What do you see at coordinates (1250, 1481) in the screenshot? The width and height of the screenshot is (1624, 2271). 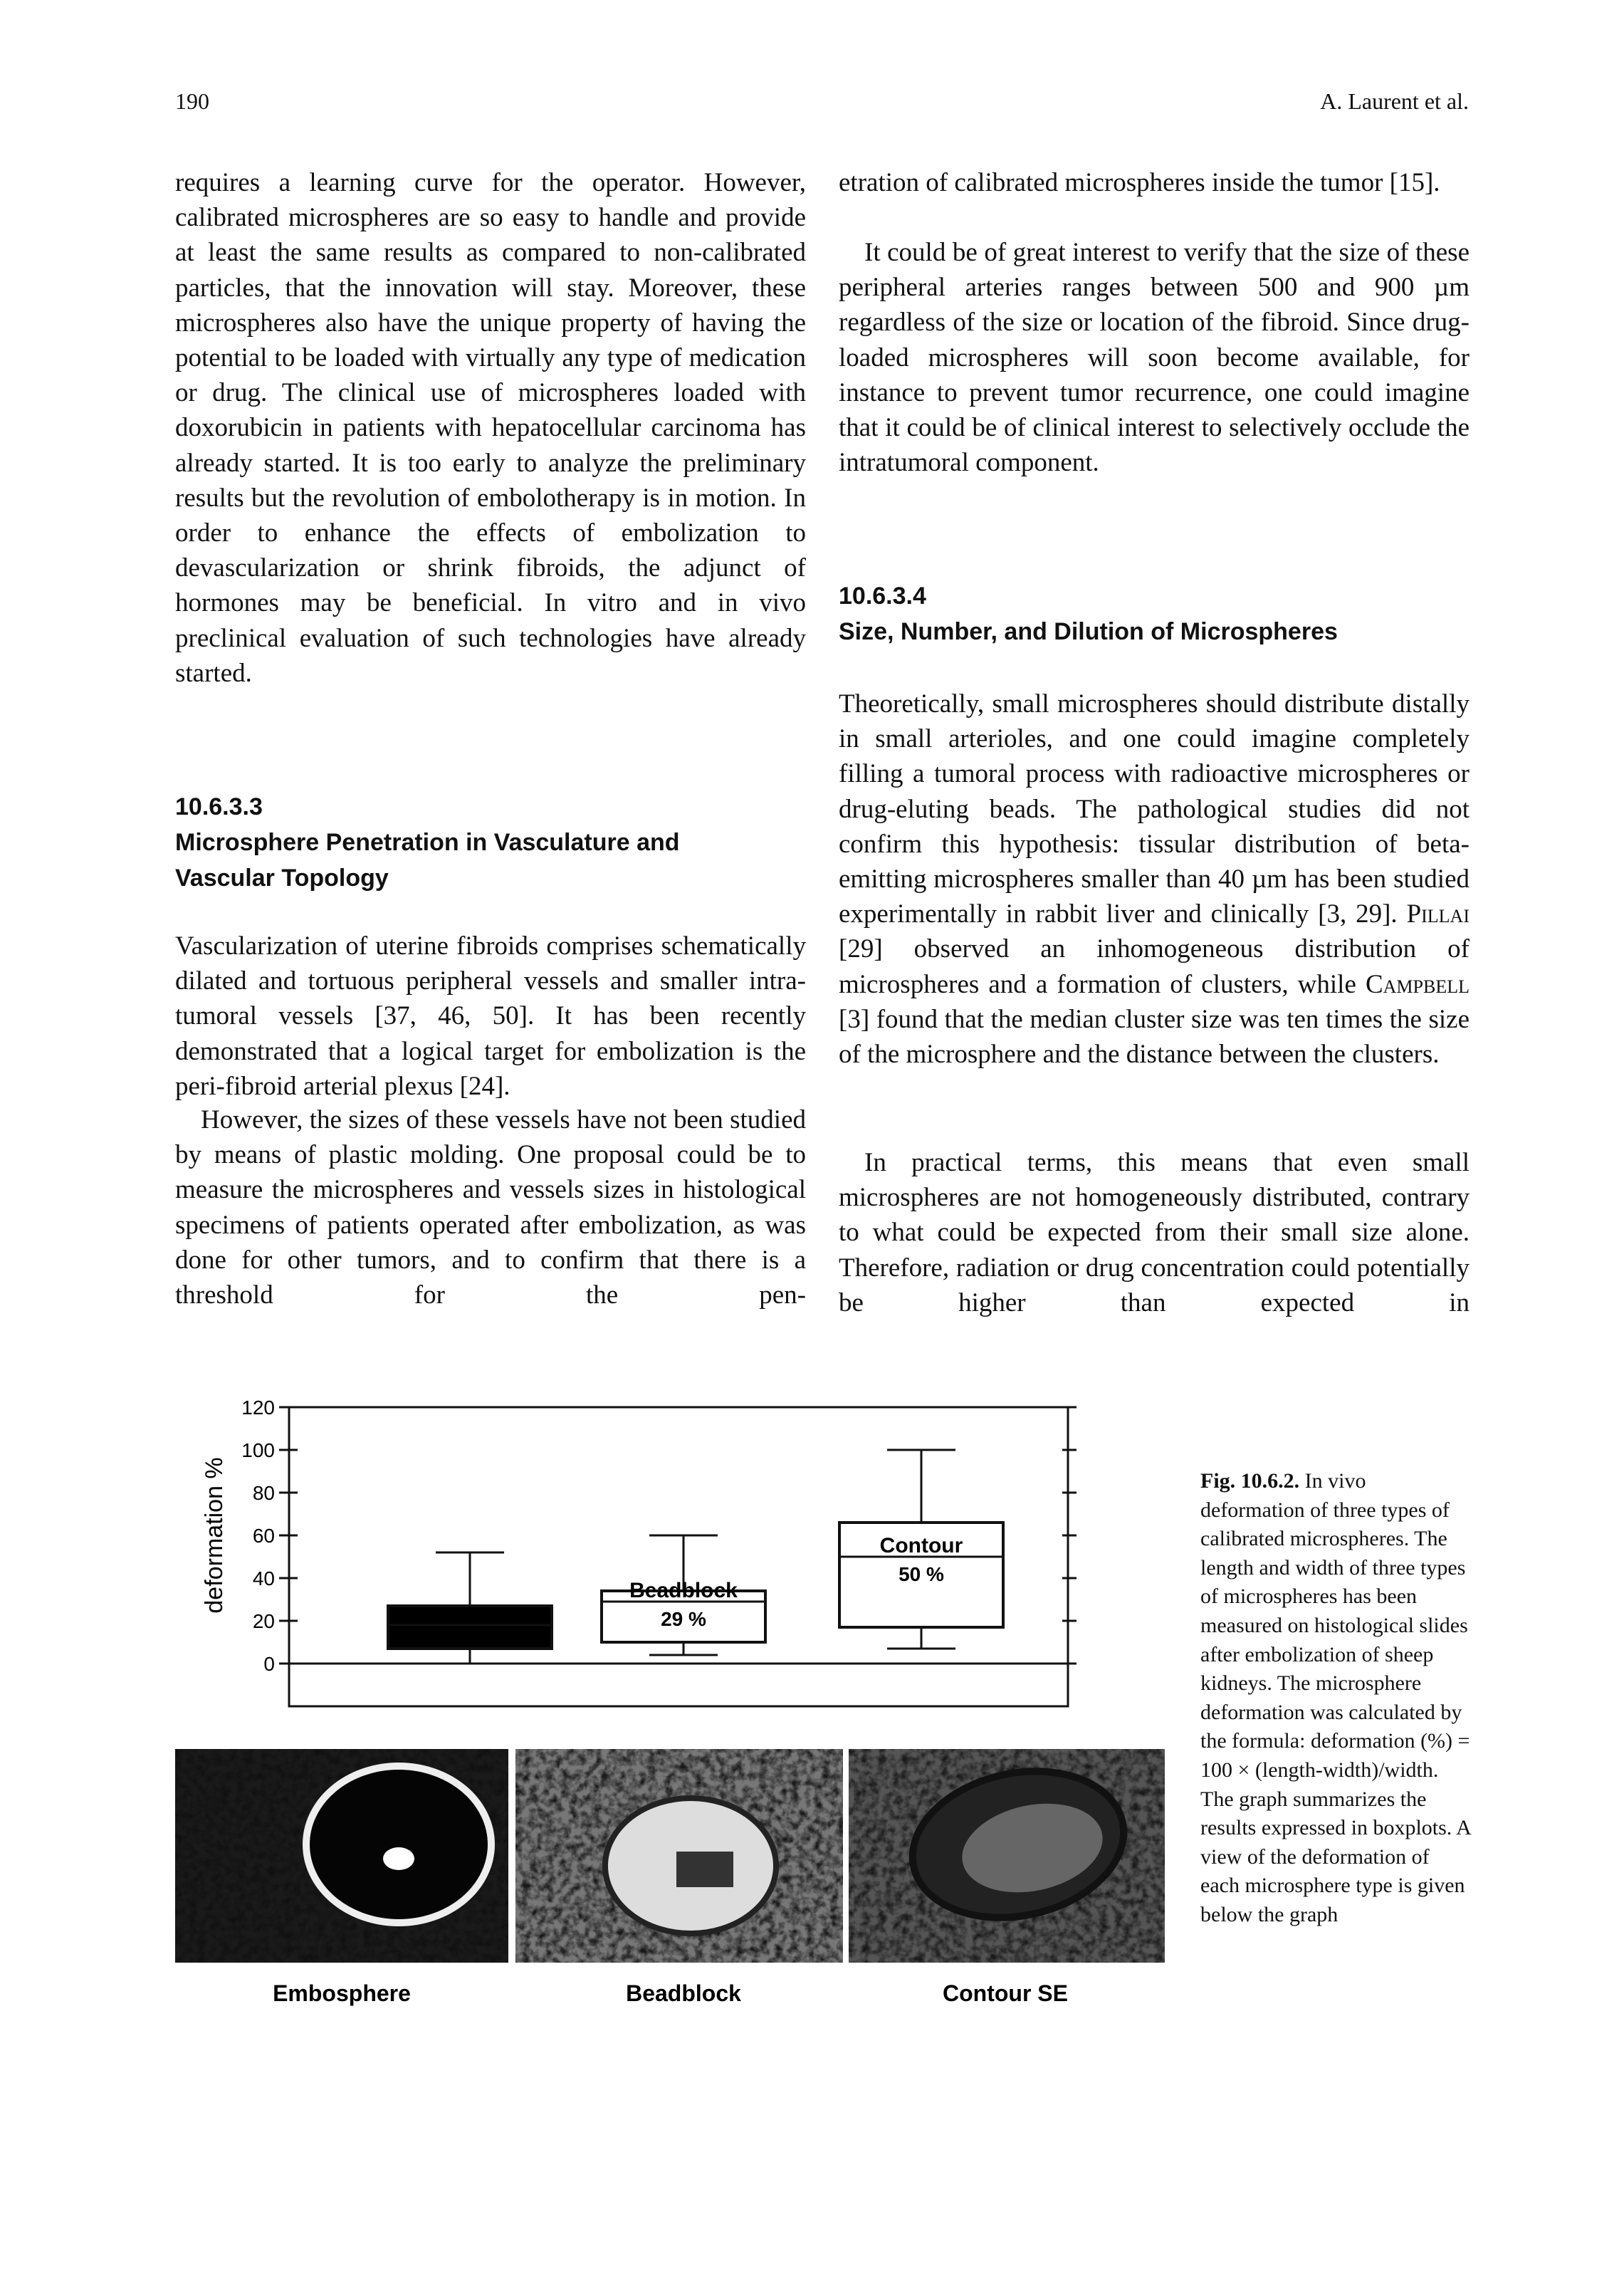 I see `caption-label: Fig. 10.6.2.` at bounding box center [1250, 1481].